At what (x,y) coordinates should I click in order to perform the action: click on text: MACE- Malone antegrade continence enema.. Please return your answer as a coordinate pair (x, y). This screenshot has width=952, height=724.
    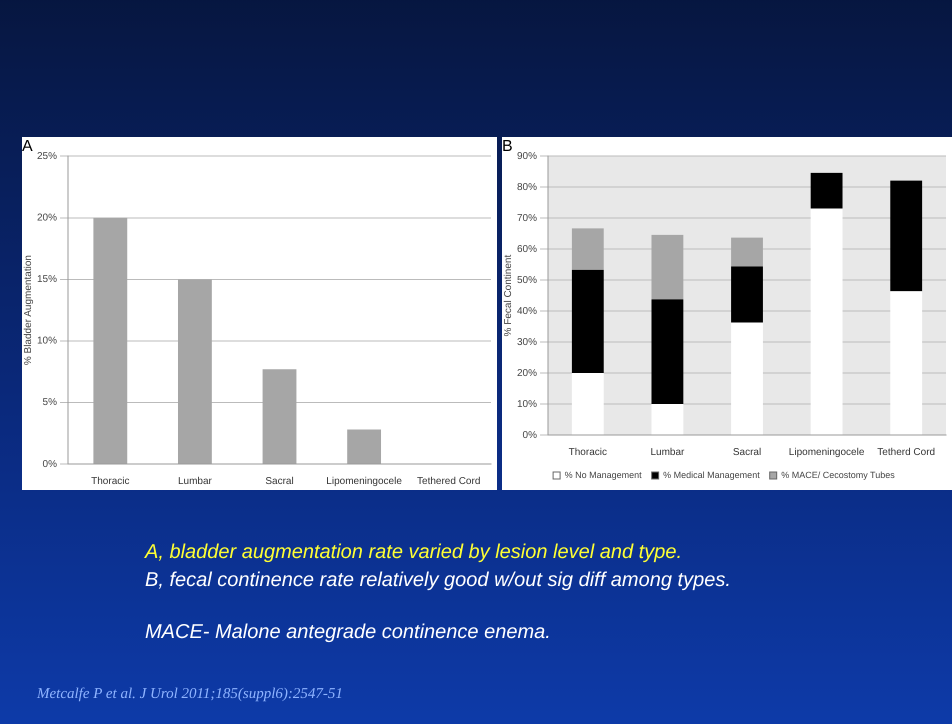
    Looking at the image, I should click on (348, 632).